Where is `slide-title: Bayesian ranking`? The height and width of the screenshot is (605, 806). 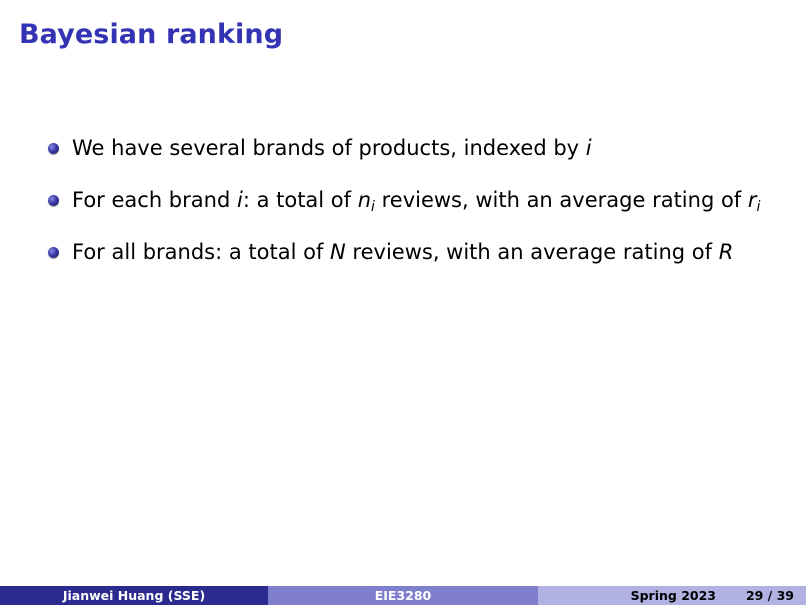 slide-title: Bayesian ranking is located at coordinates (151, 34).